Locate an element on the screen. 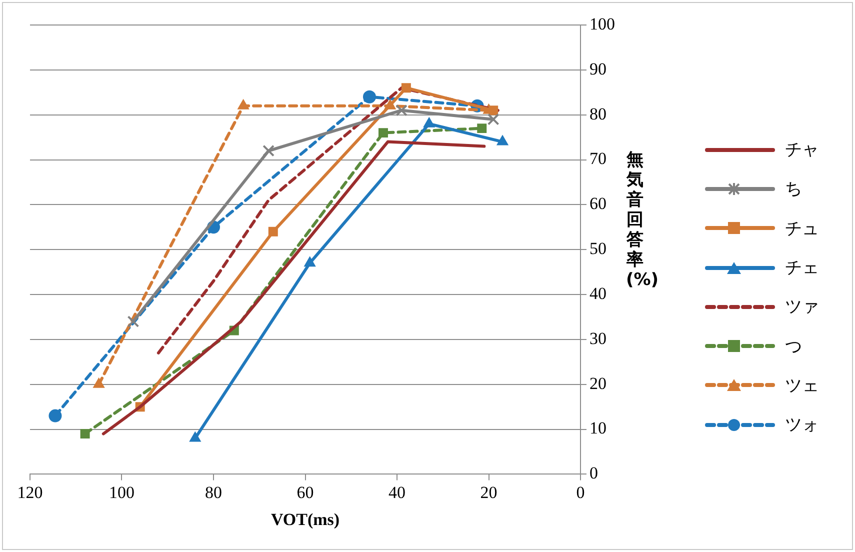 The image size is (855, 552). x-tick-label: 80 is located at coordinates (213, 492).